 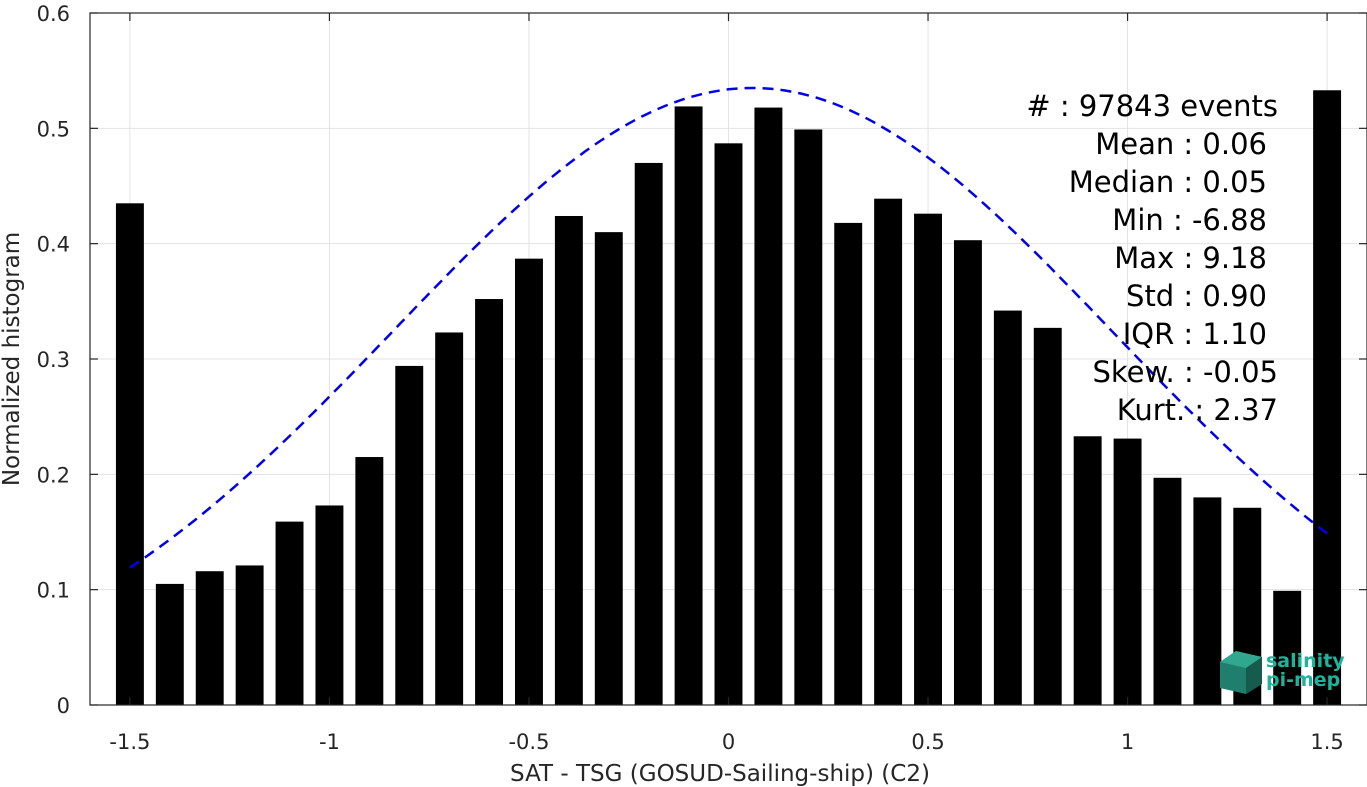 What do you see at coordinates (1168, 182) in the screenshot?
I see `stat-line: Median : 0.05` at bounding box center [1168, 182].